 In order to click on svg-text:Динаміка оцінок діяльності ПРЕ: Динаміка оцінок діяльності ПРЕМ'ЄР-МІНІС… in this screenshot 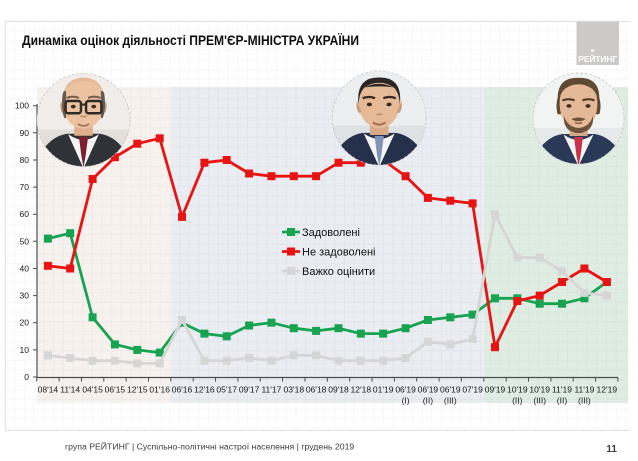, I will do `click(190, 40)`.